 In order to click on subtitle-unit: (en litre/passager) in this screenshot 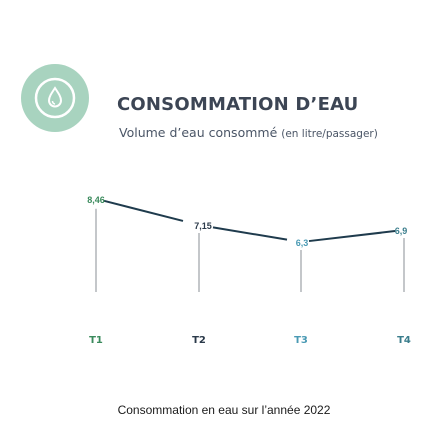, I will do `click(329, 134)`.